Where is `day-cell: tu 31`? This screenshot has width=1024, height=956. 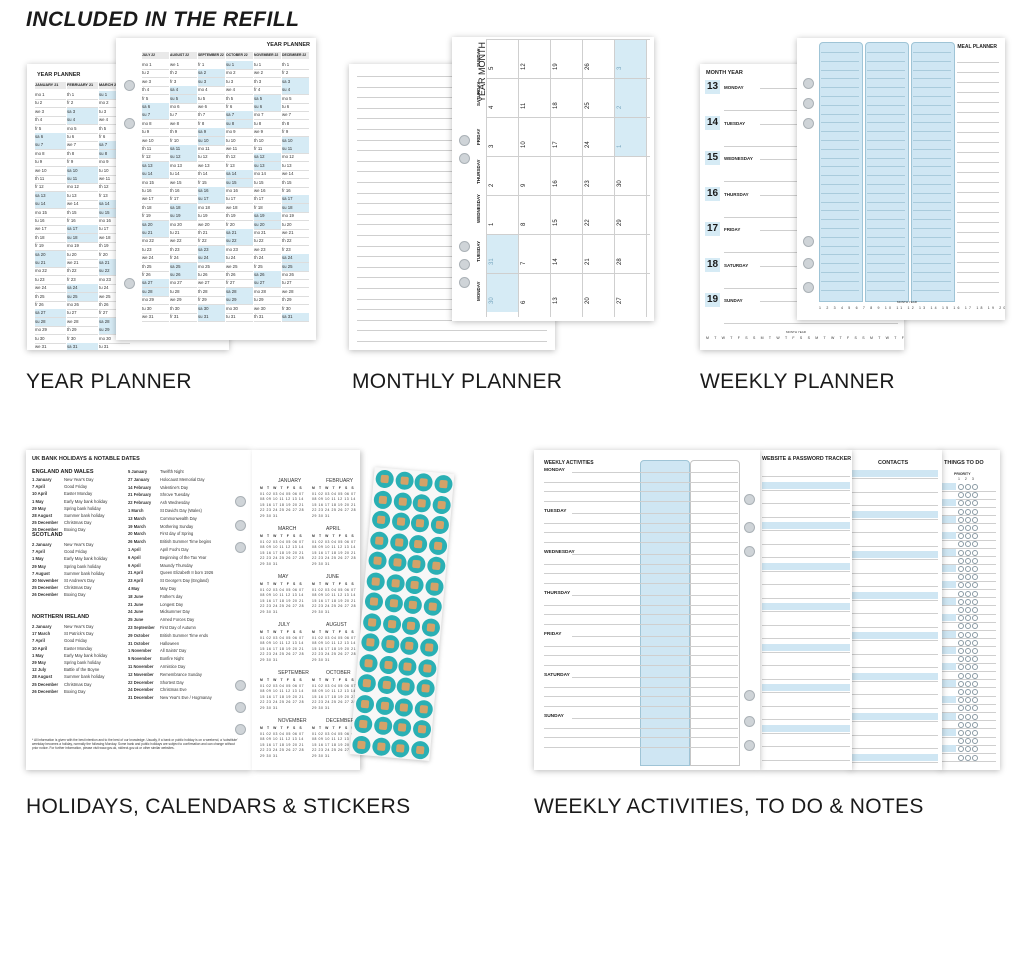
day-cell: tu 31 is located at coordinates (239, 317).